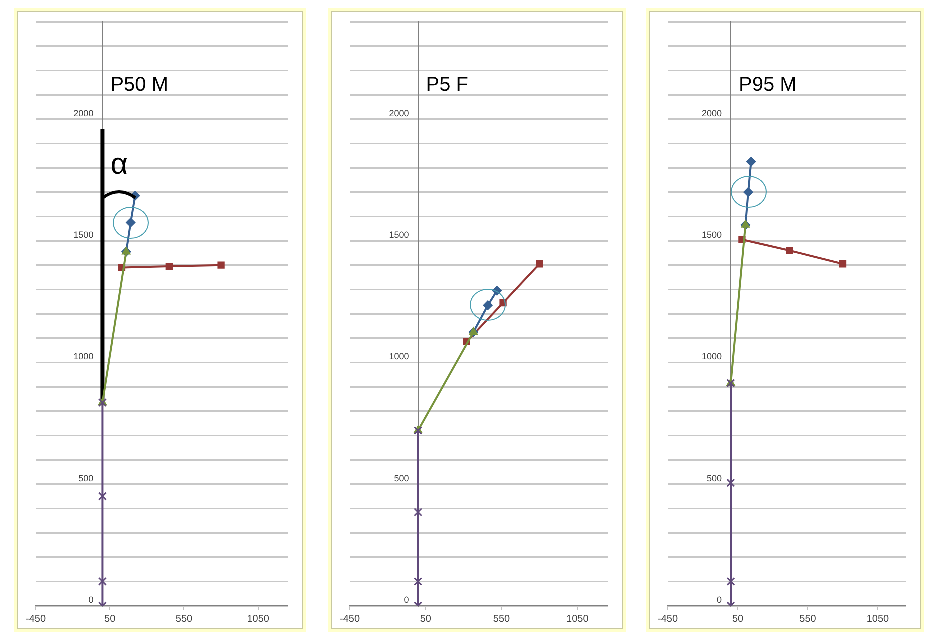  Describe the element at coordinates (768, 85) in the screenshot. I see `text: P95 M` at that location.